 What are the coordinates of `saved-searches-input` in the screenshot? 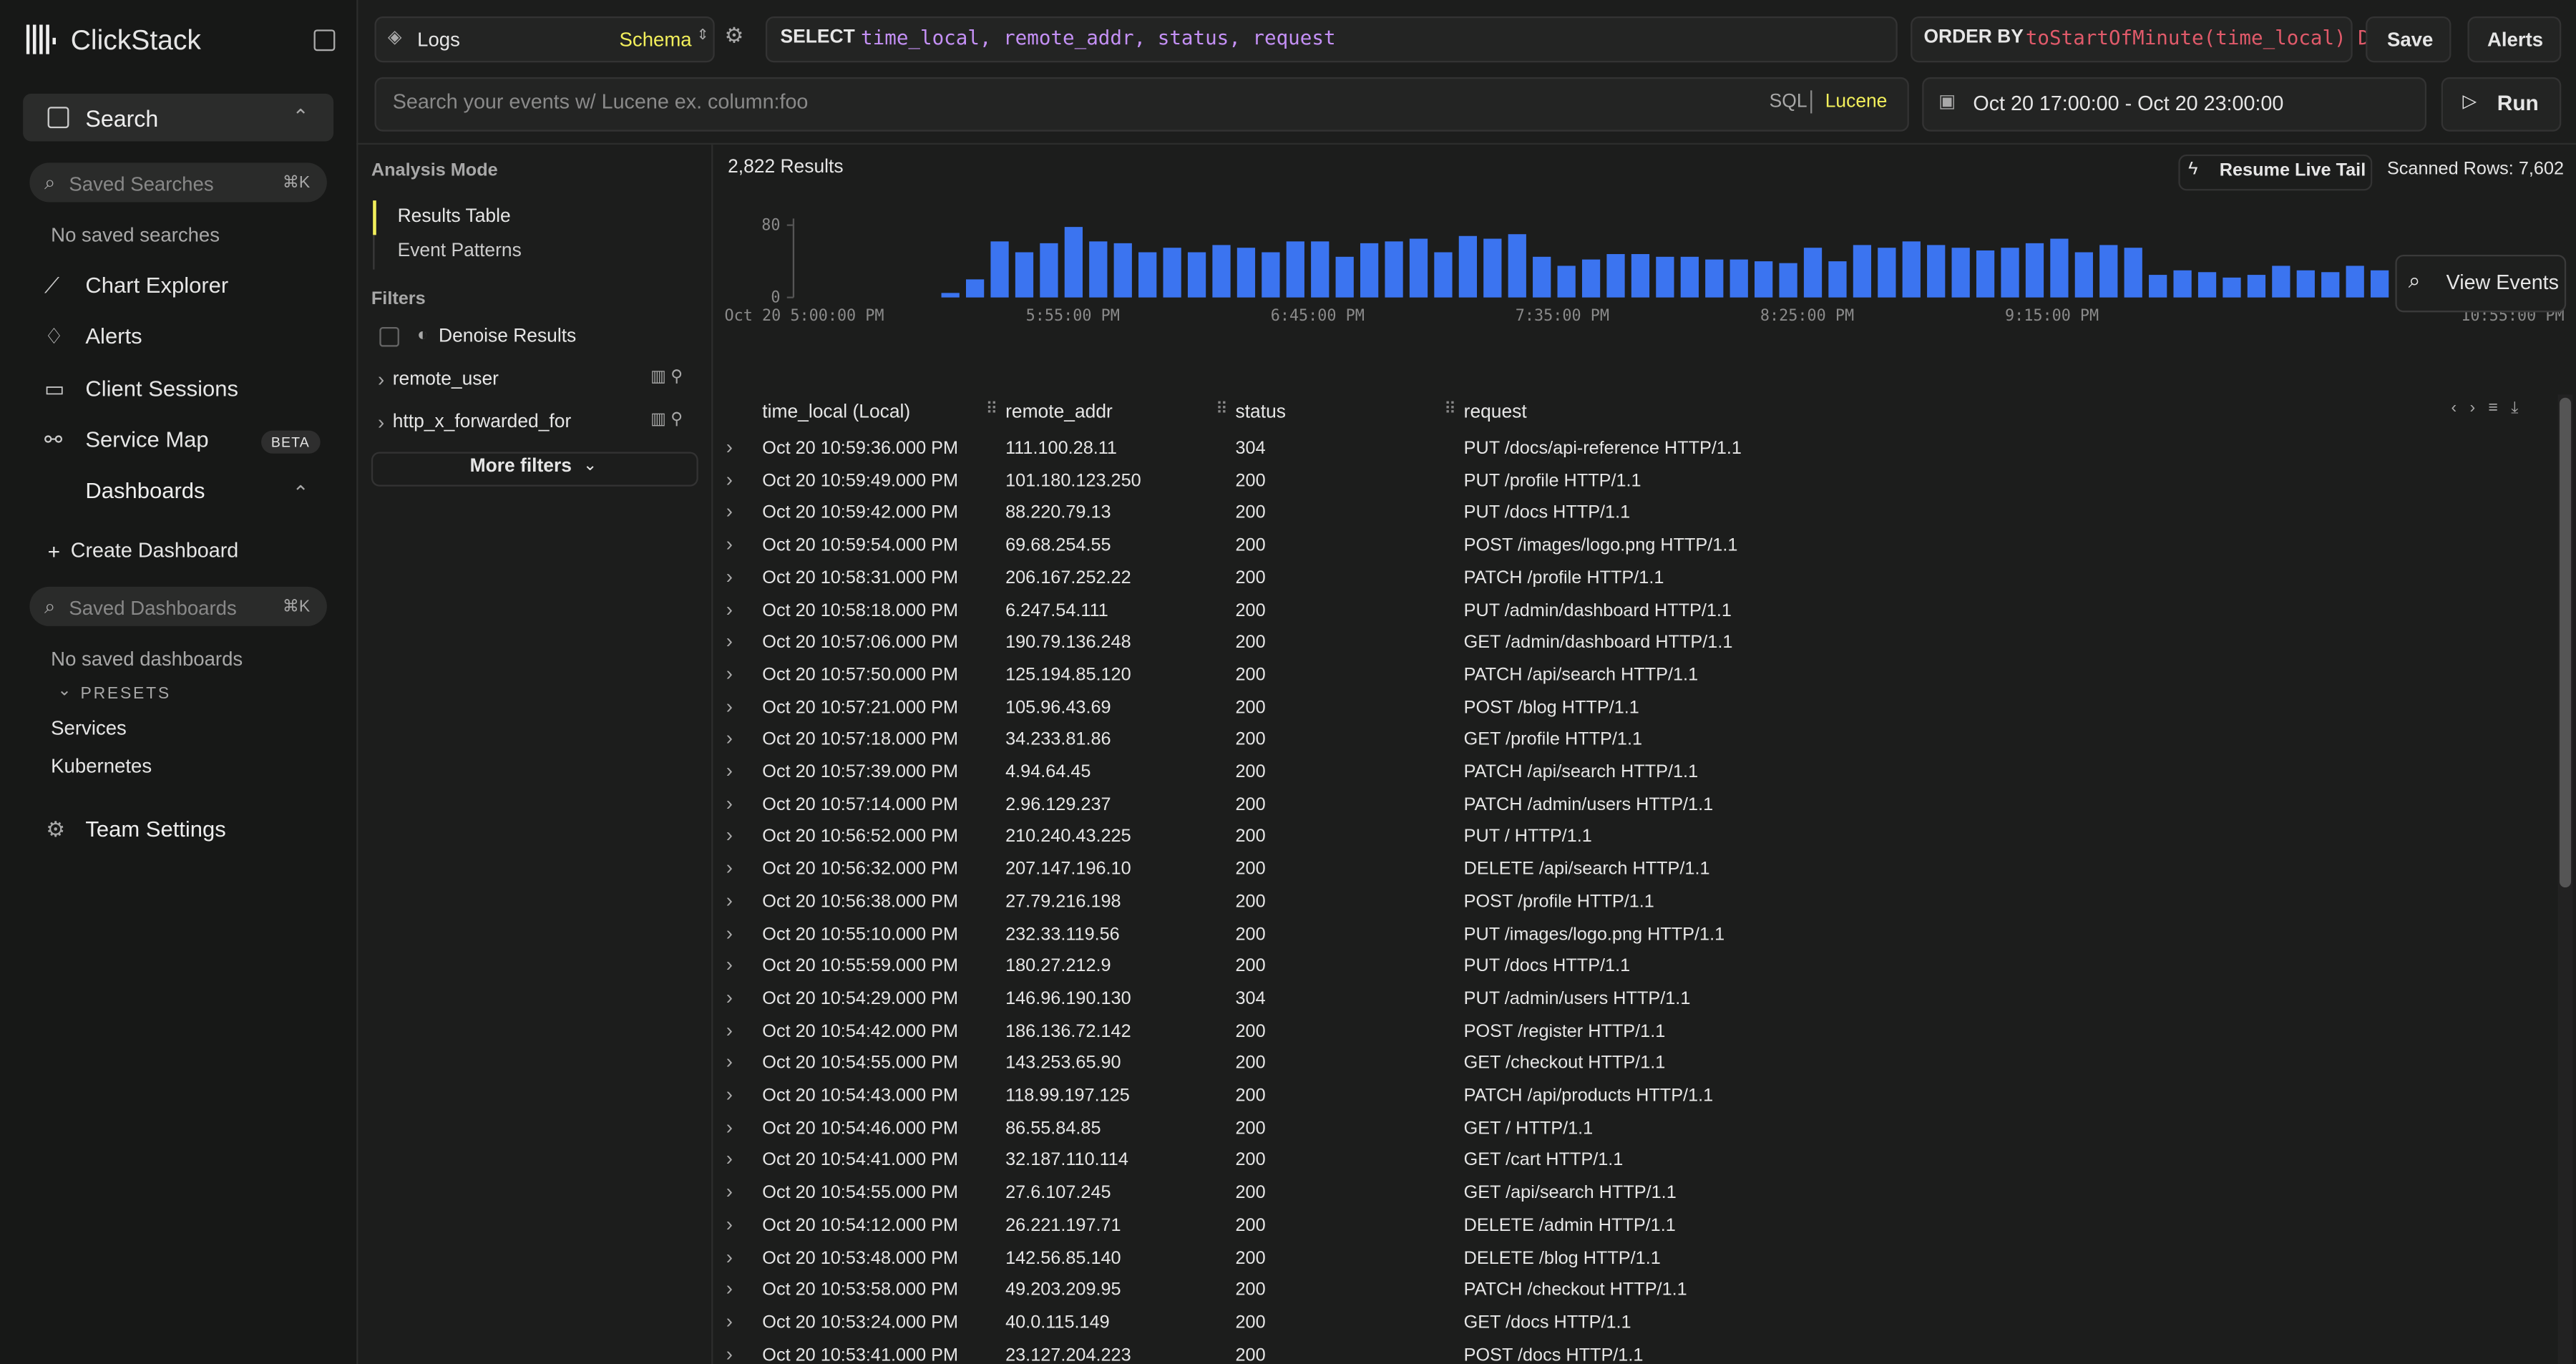 It's located at (178, 182).